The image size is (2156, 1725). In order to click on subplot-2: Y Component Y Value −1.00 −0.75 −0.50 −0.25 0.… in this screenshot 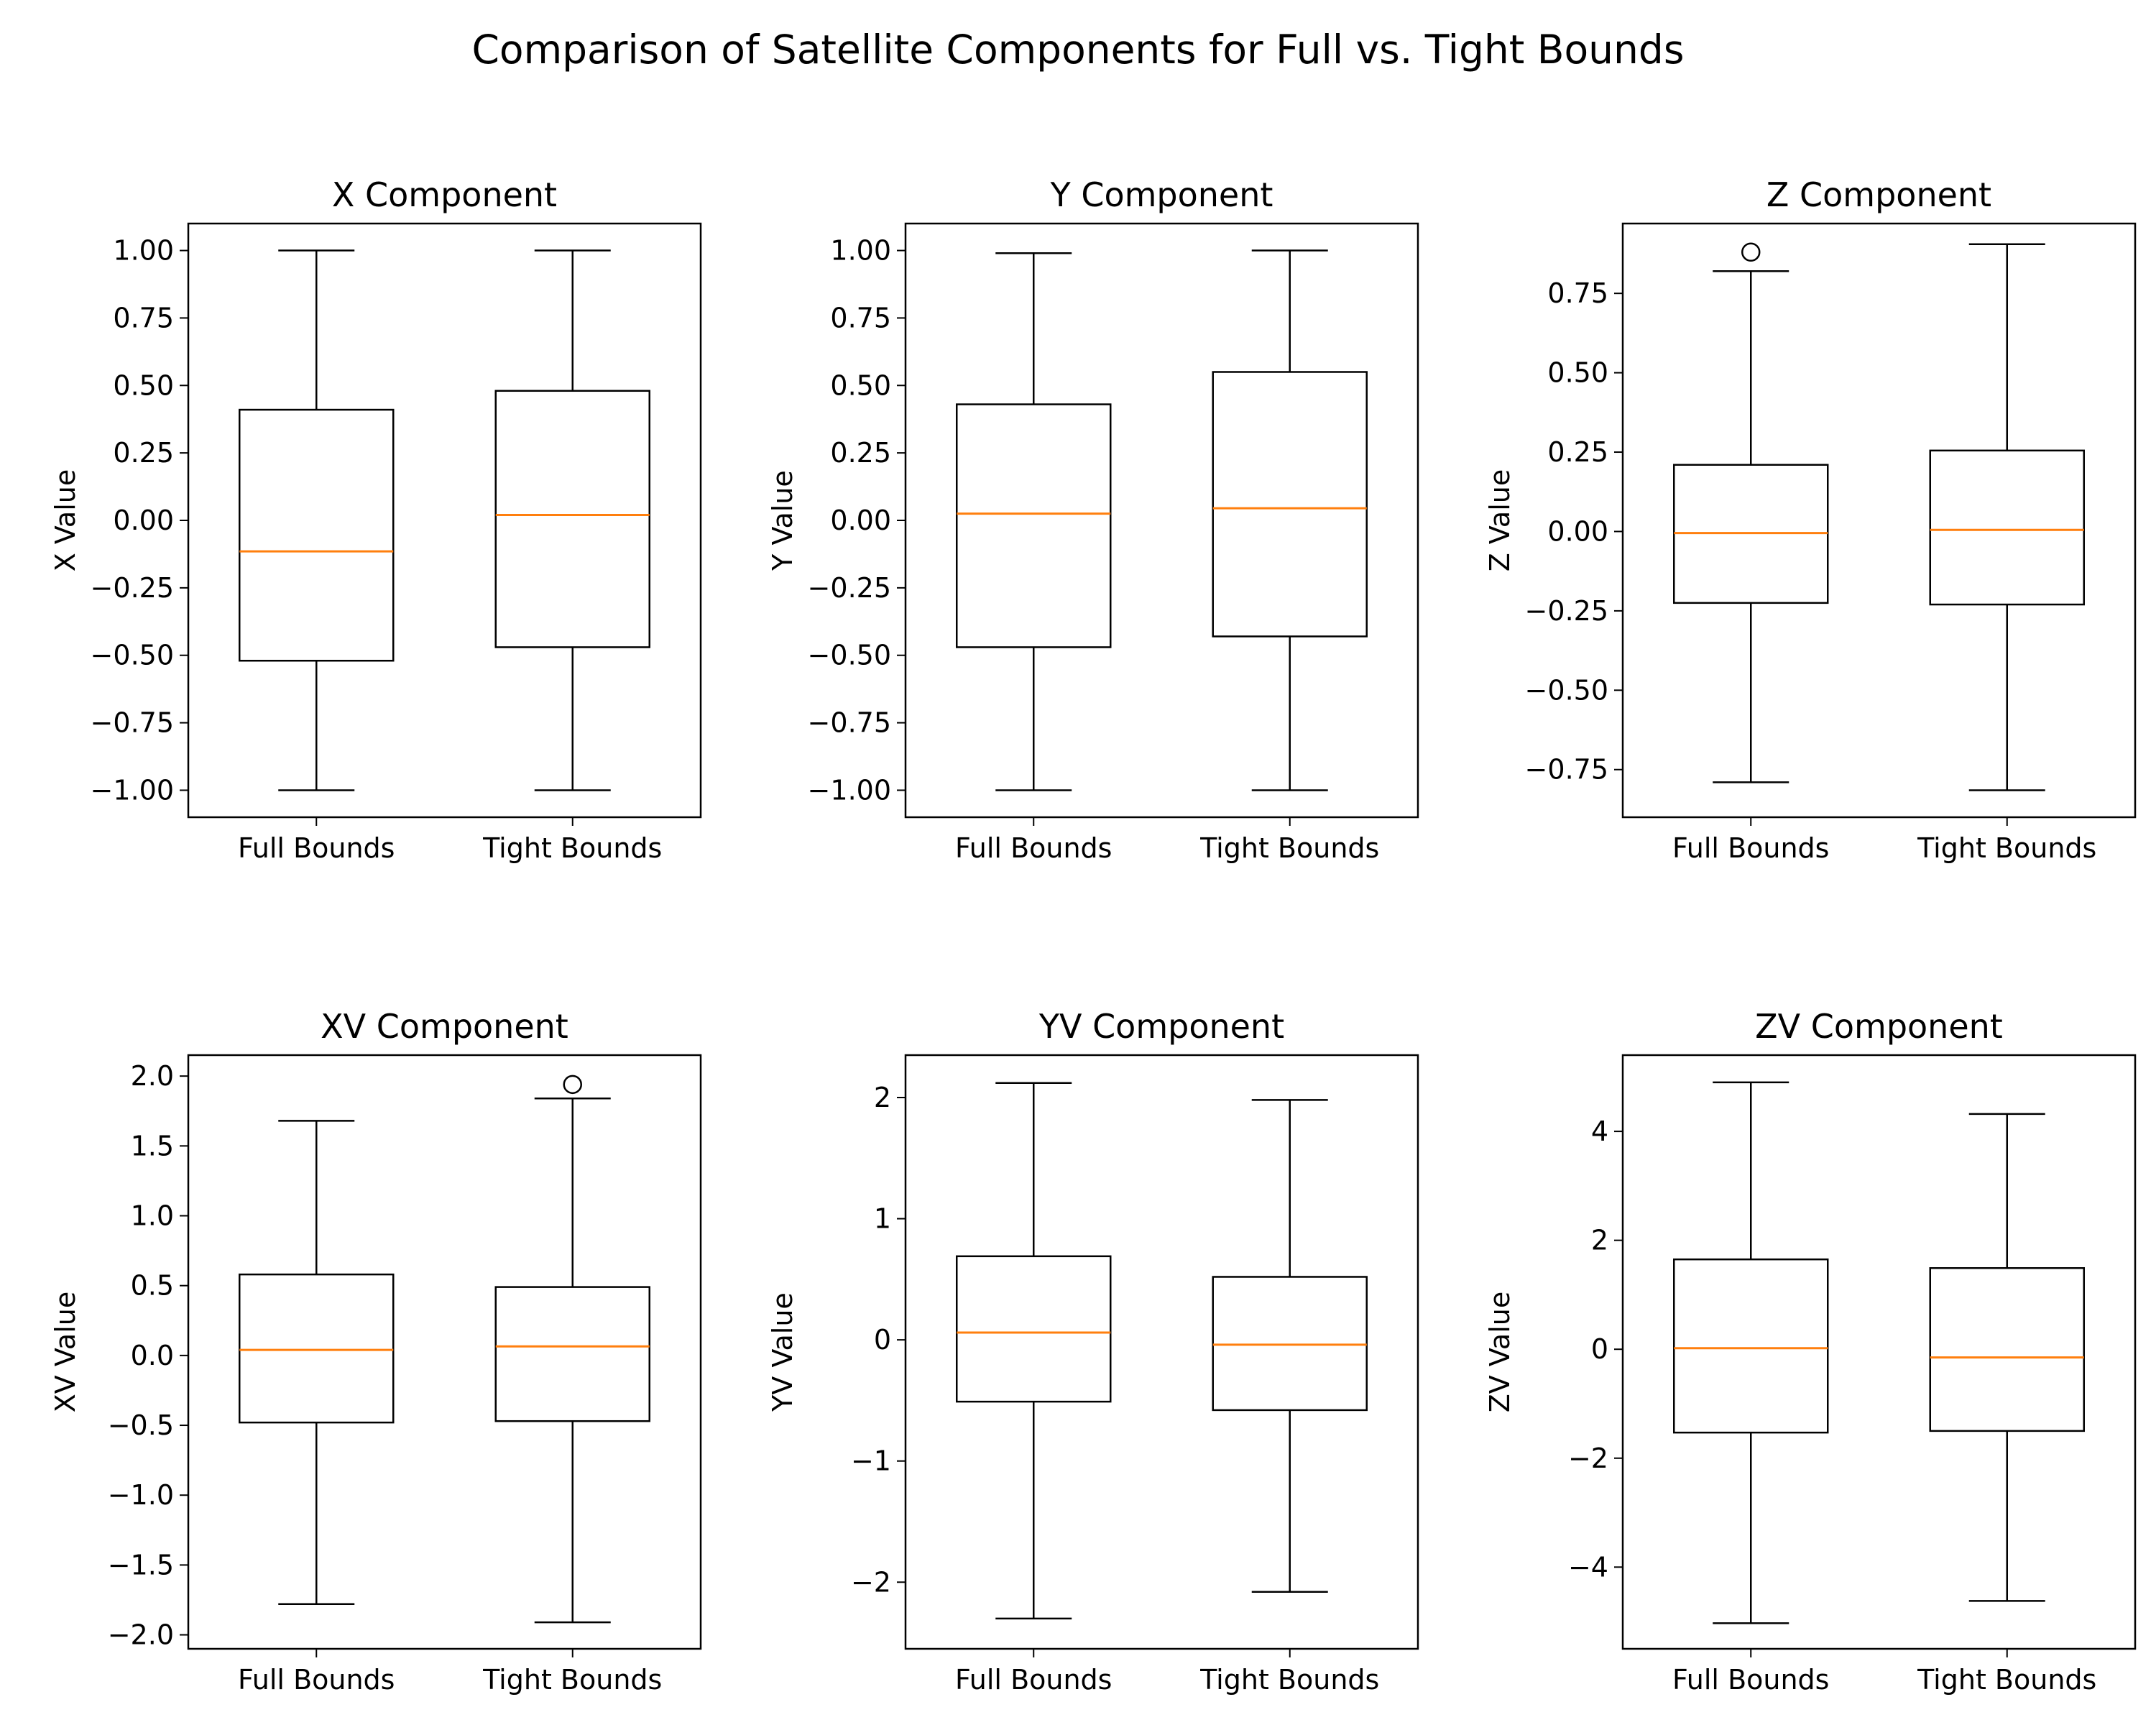, I will do `click(1093, 519)`.